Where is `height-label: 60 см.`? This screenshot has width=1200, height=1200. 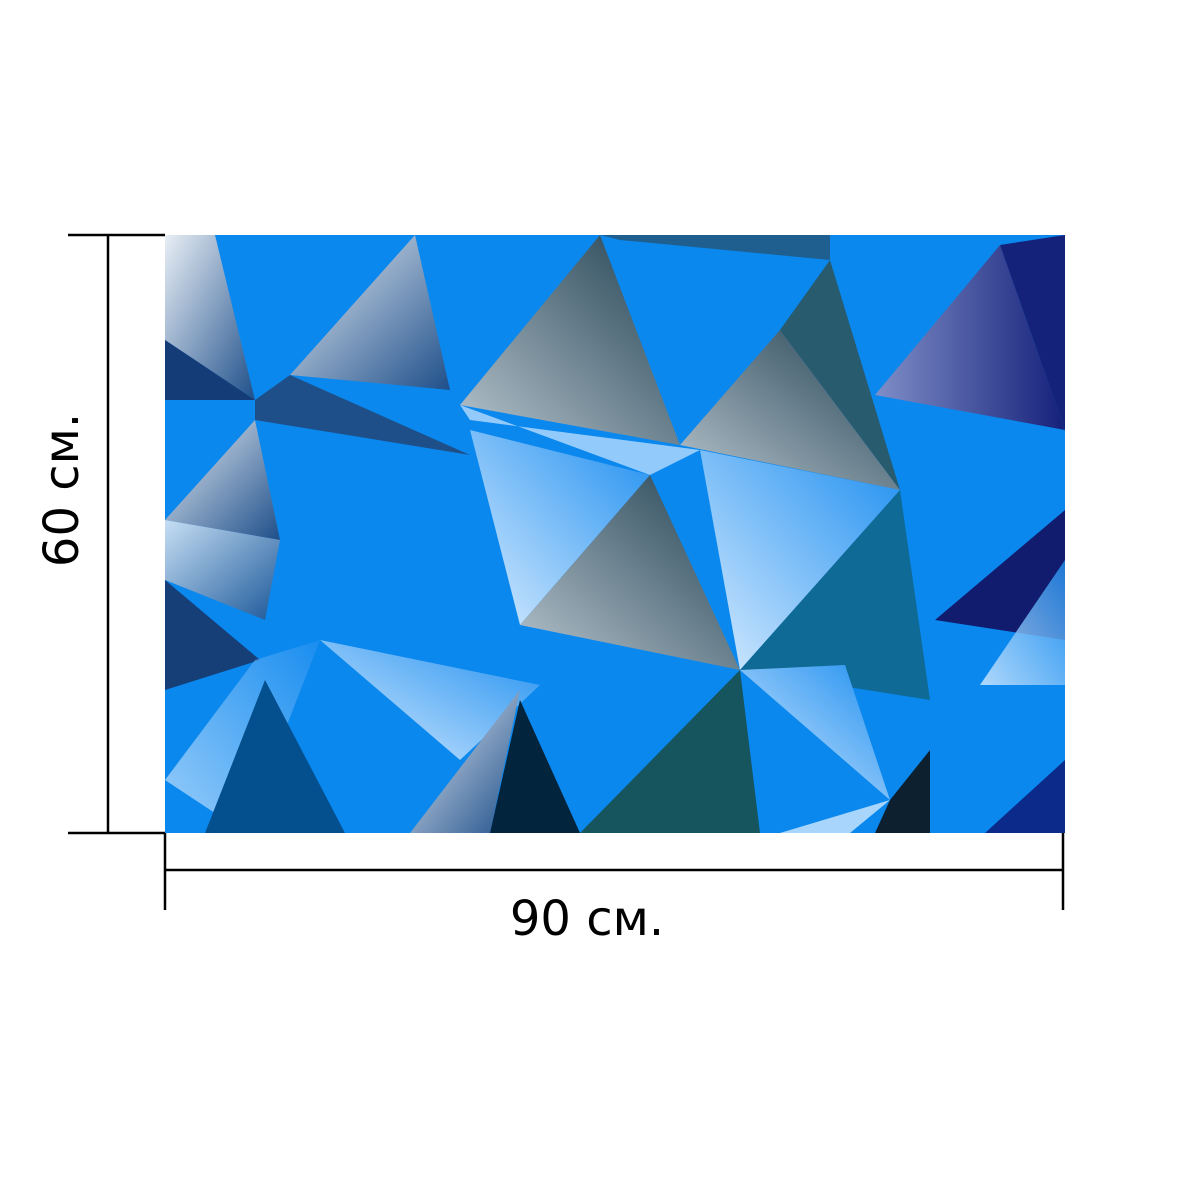
height-label: 60 см. is located at coordinates (62, 490).